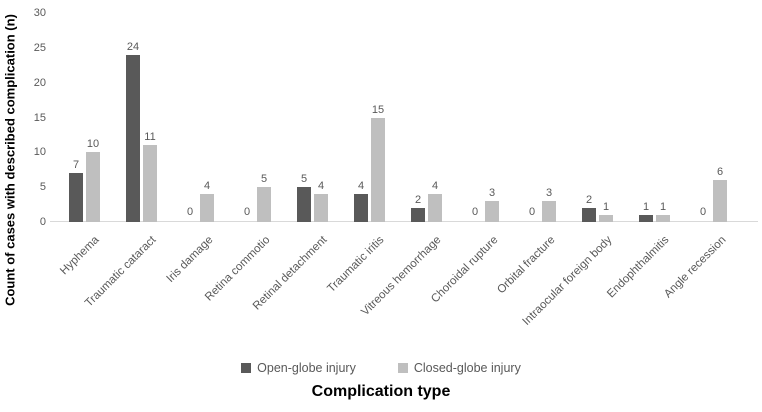 The image size is (762, 412). I want to click on bar-value-label: 7, so click(76, 165).